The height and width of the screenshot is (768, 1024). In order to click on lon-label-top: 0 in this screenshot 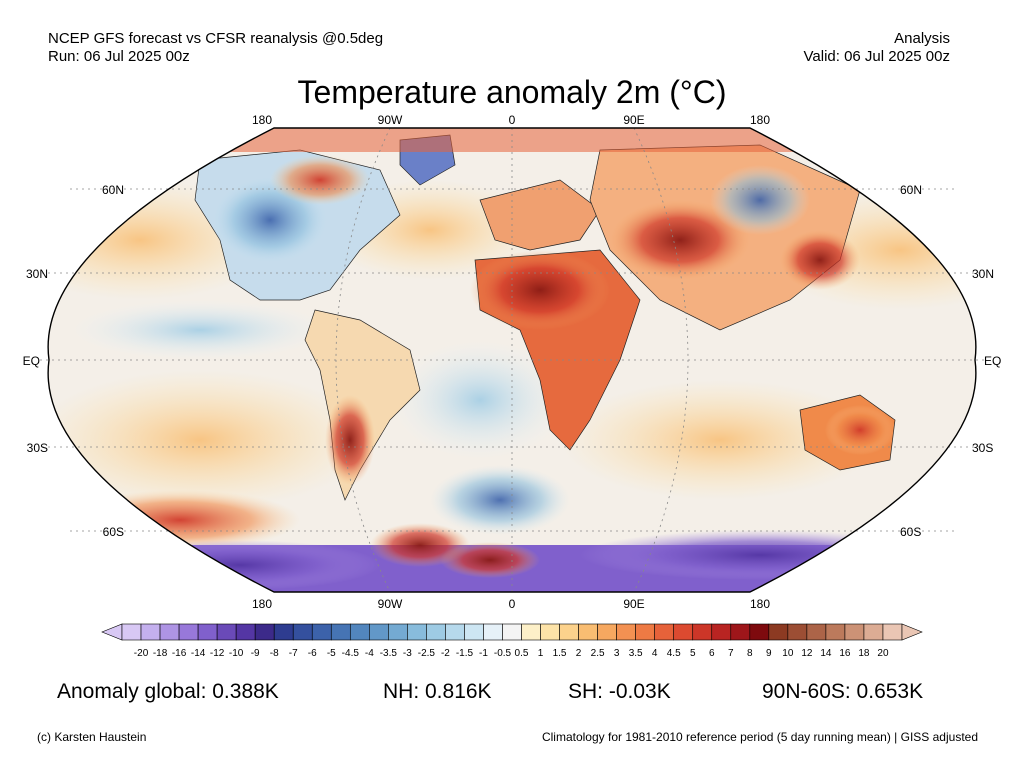, I will do `click(512, 120)`.